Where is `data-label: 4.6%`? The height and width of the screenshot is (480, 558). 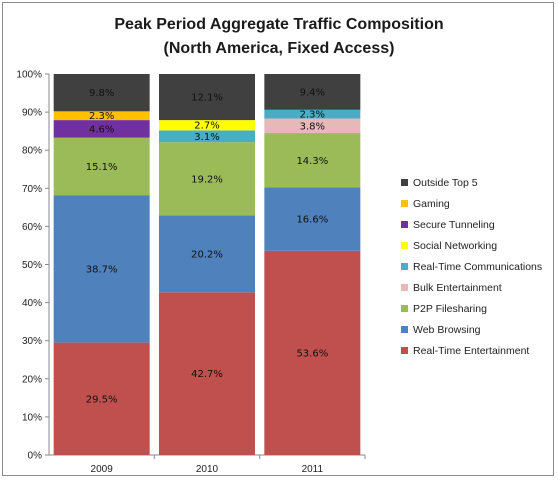
data-label: 4.6% is located at coordinates (101, 129).